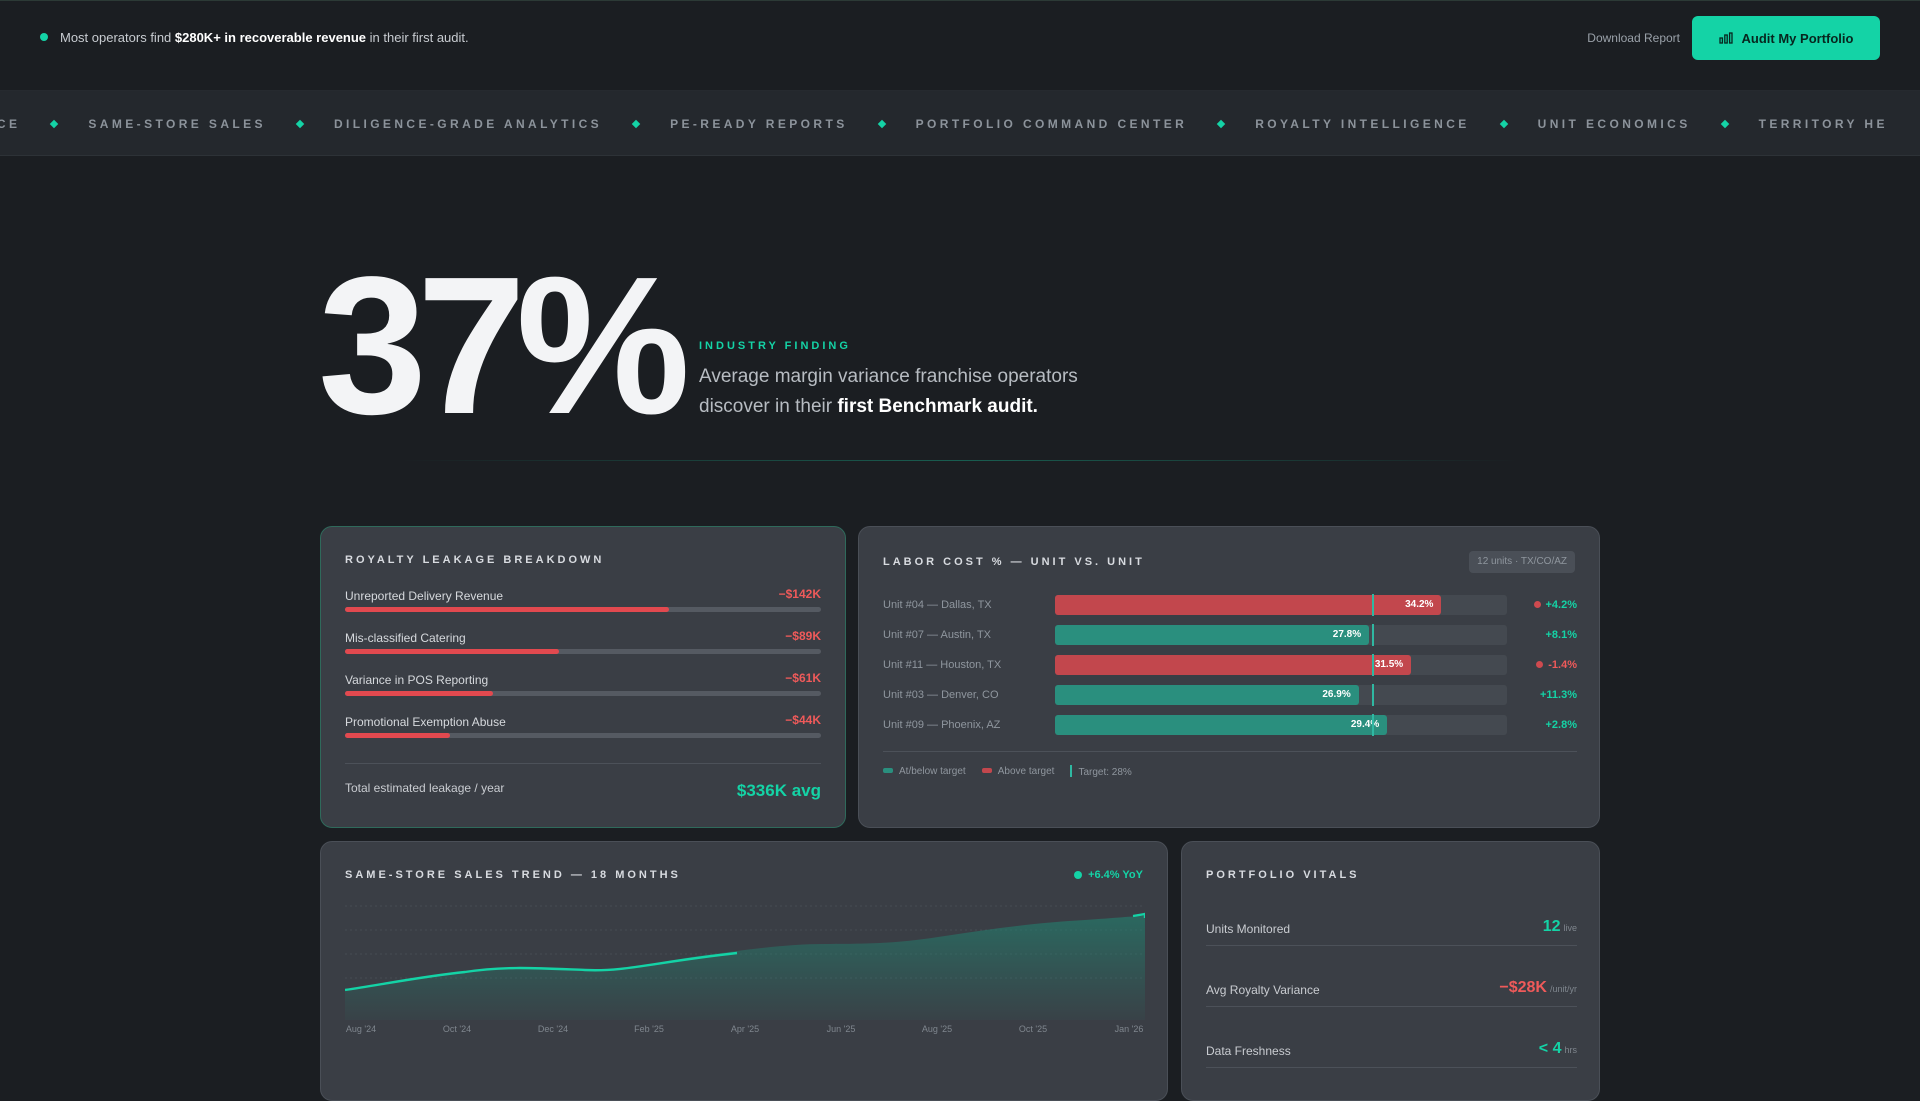 This screenshot has width=1920, height=1101. What do you see at coordinates (1551, 926) in the screenshot?
I see `vital-number: 12` at bounding box center [1551, 926].